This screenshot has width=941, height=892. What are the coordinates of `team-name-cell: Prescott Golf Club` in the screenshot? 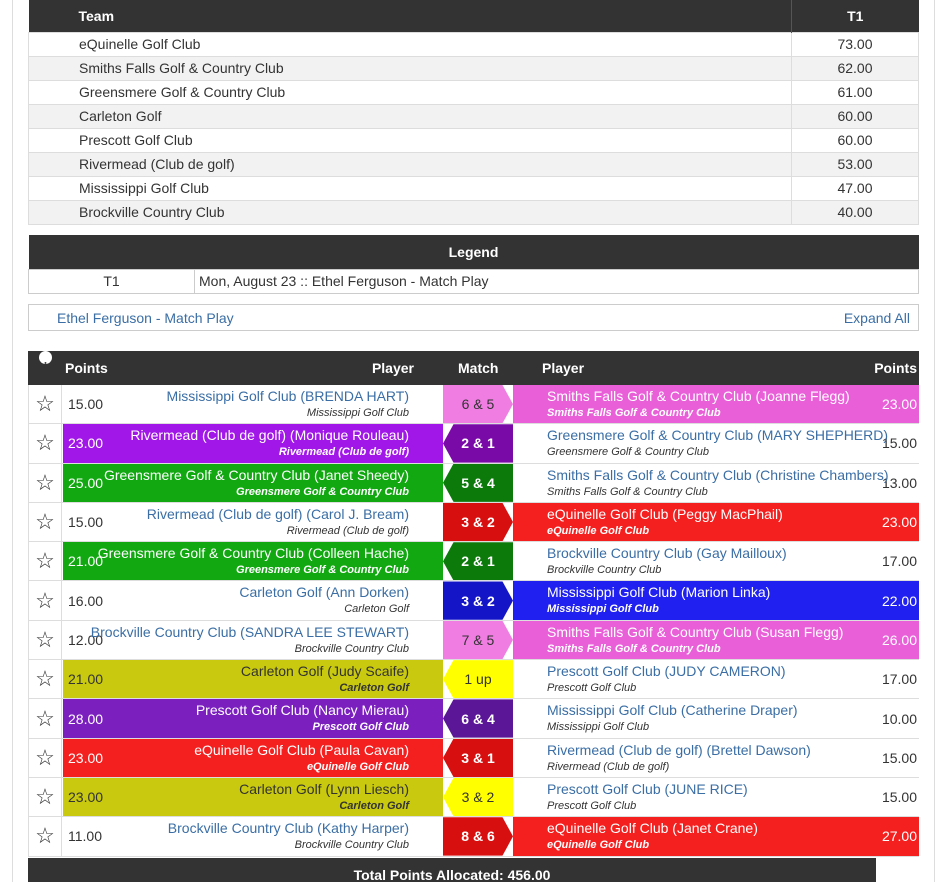 It's located at (410, 140).